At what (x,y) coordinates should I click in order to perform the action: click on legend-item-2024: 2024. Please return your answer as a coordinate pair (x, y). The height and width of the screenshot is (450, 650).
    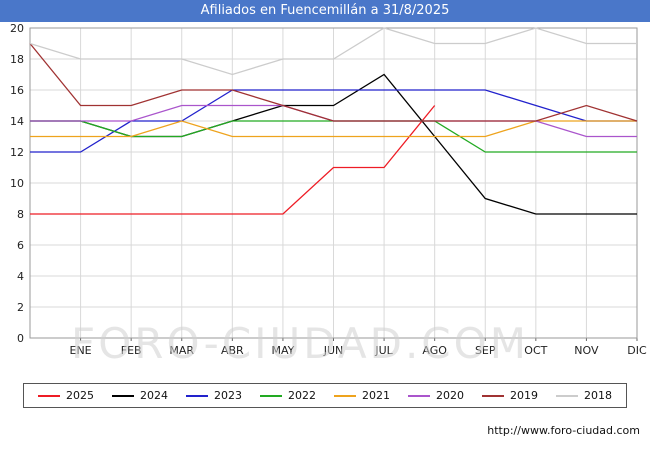
    Looking at the image, I should click on (140, 395).